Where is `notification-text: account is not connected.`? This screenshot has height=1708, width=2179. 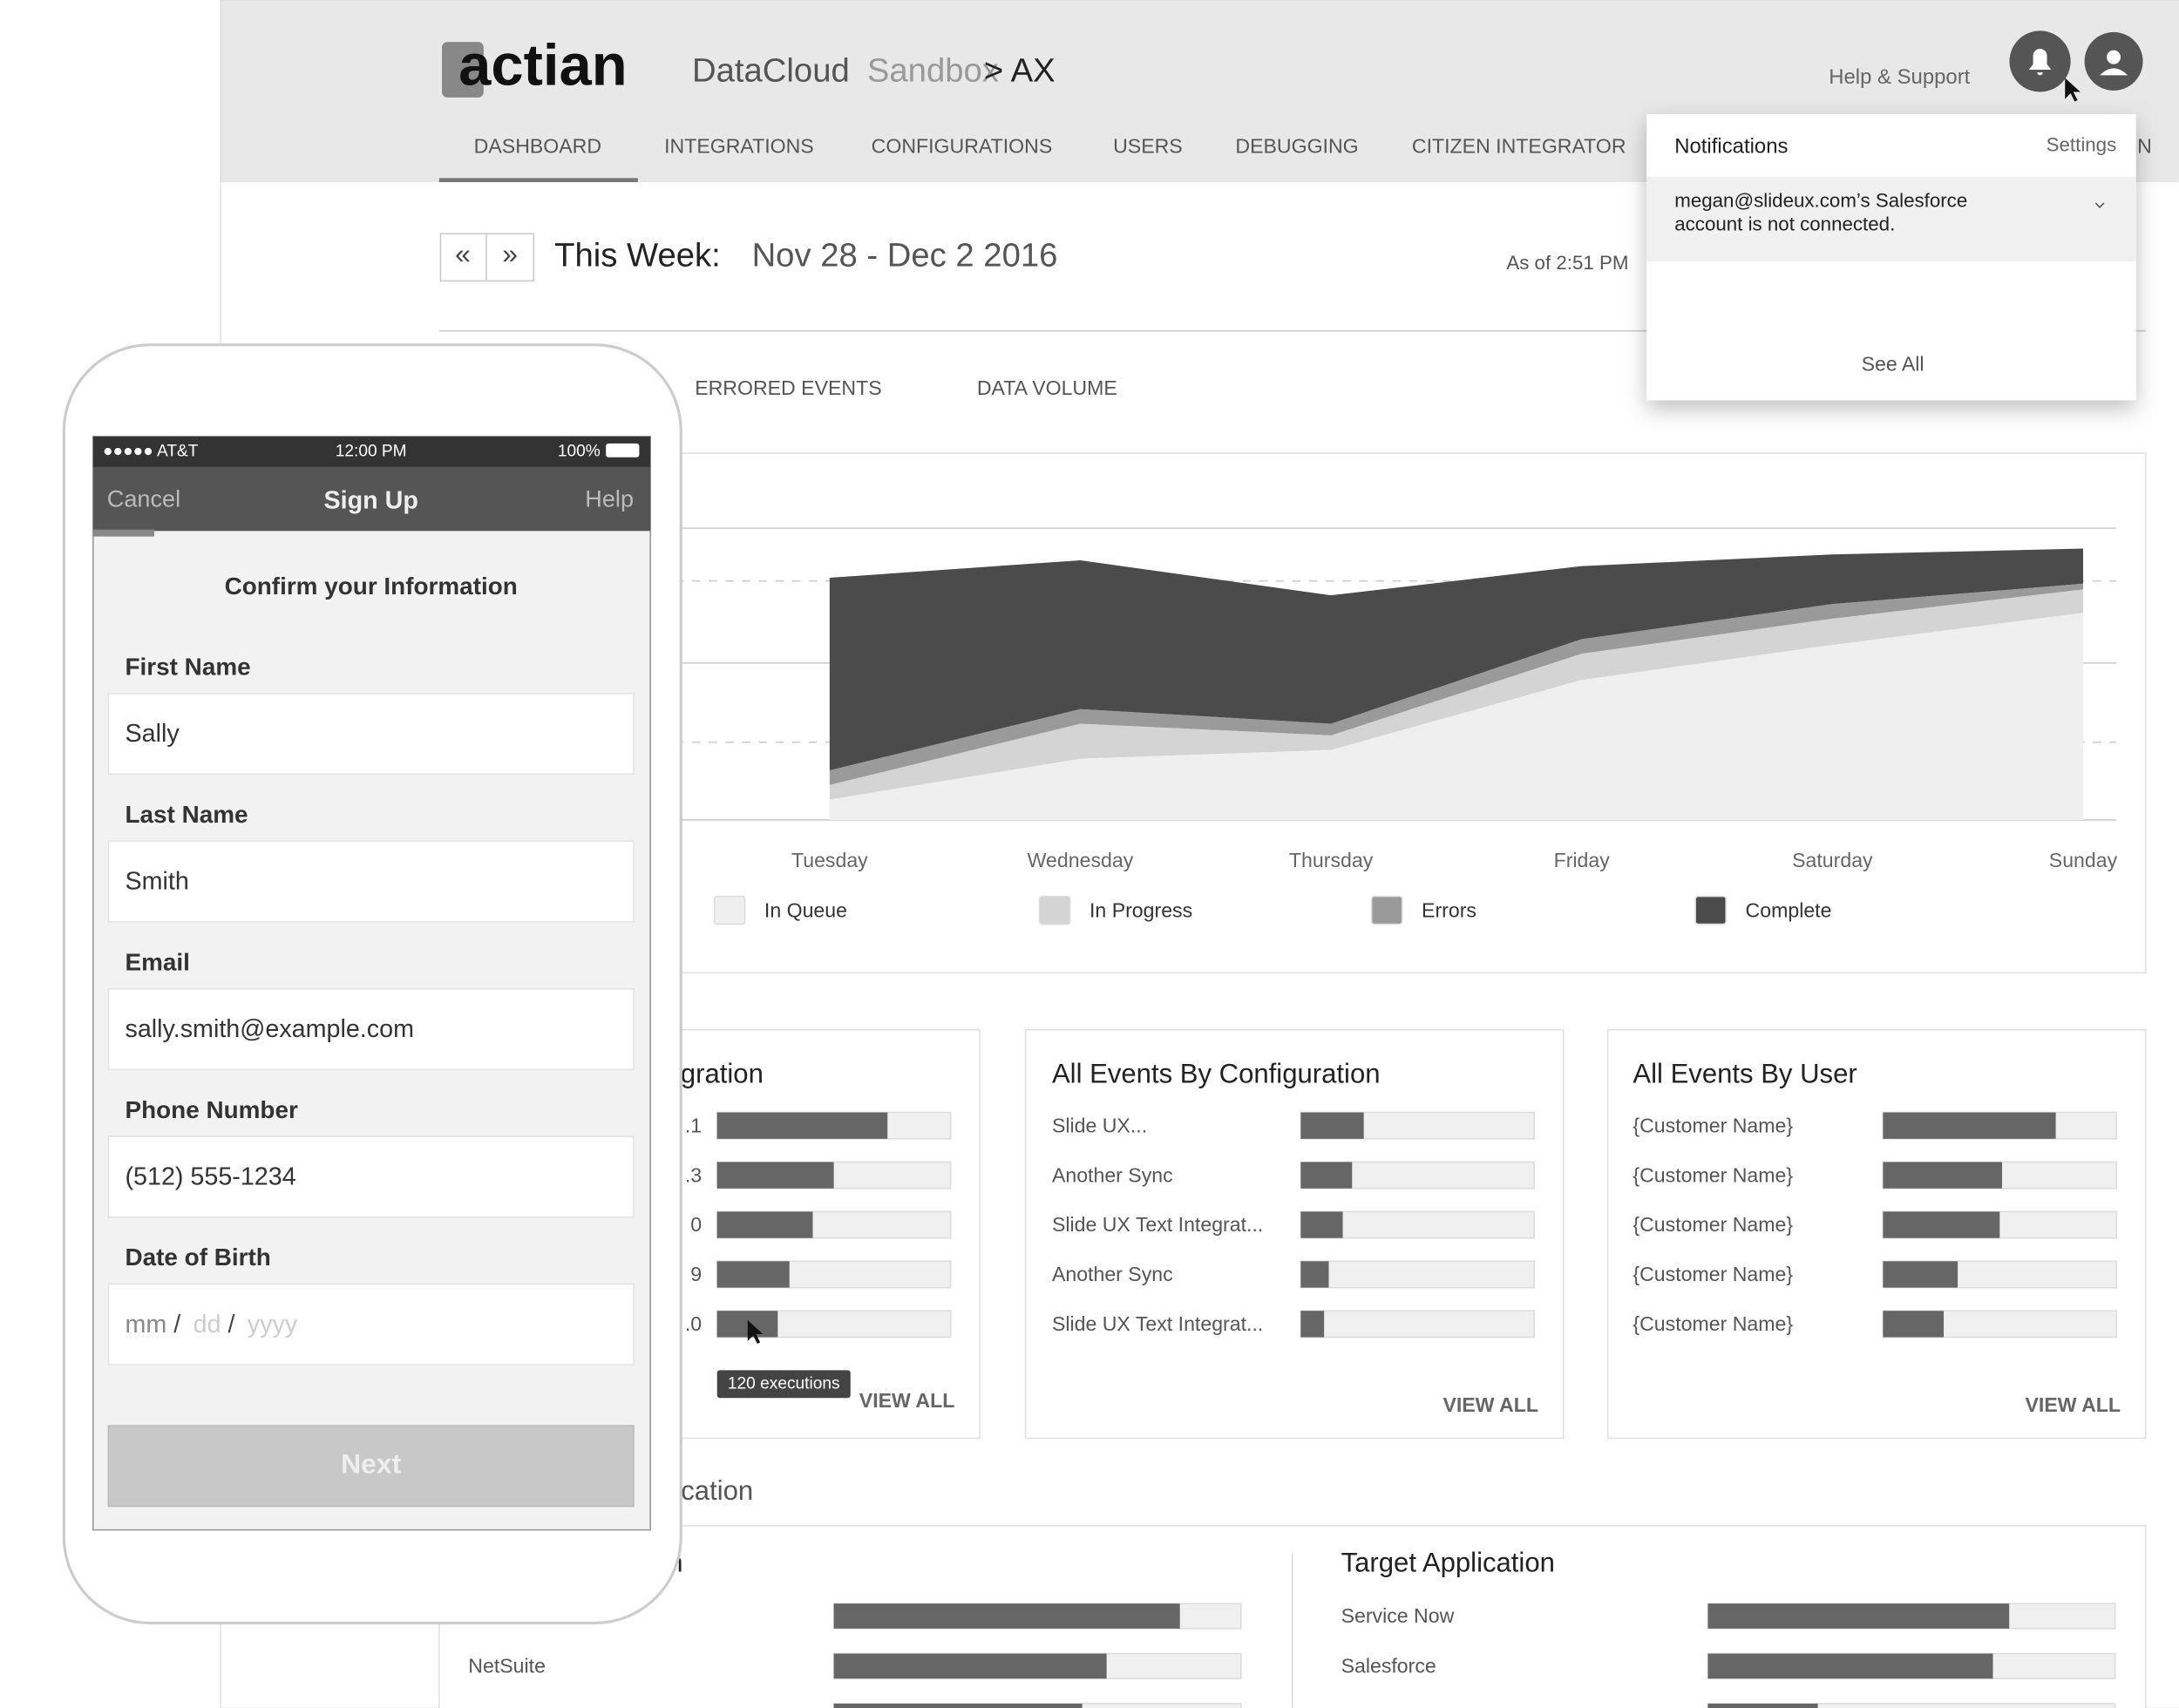
notification-text: account is not connected. is located at coordinates (1784, 223).